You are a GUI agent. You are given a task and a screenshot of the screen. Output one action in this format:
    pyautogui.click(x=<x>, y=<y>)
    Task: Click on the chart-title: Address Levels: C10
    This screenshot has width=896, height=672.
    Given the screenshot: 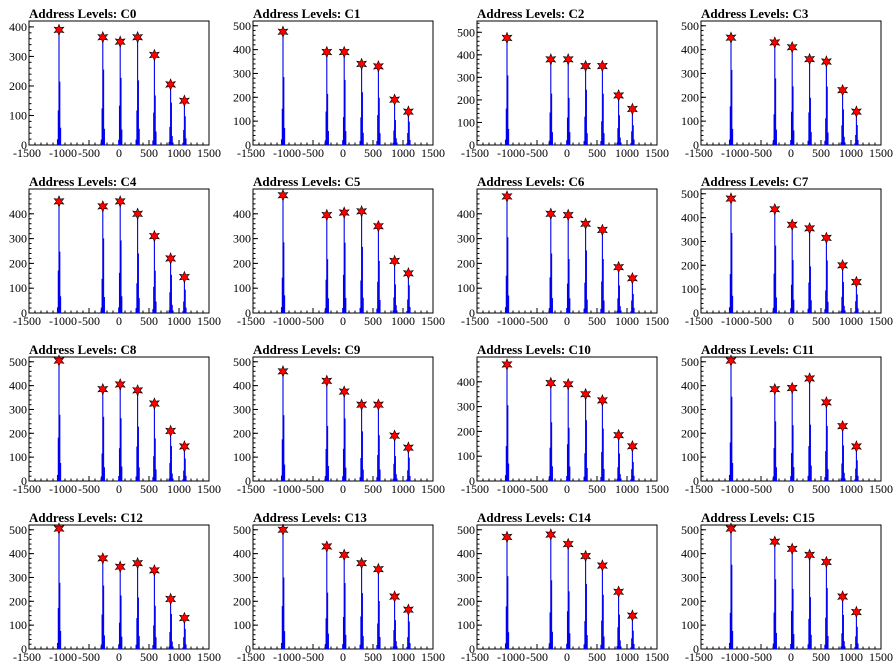 What is the action you would take?
    pyautogui.click(x=534, y=349)
    